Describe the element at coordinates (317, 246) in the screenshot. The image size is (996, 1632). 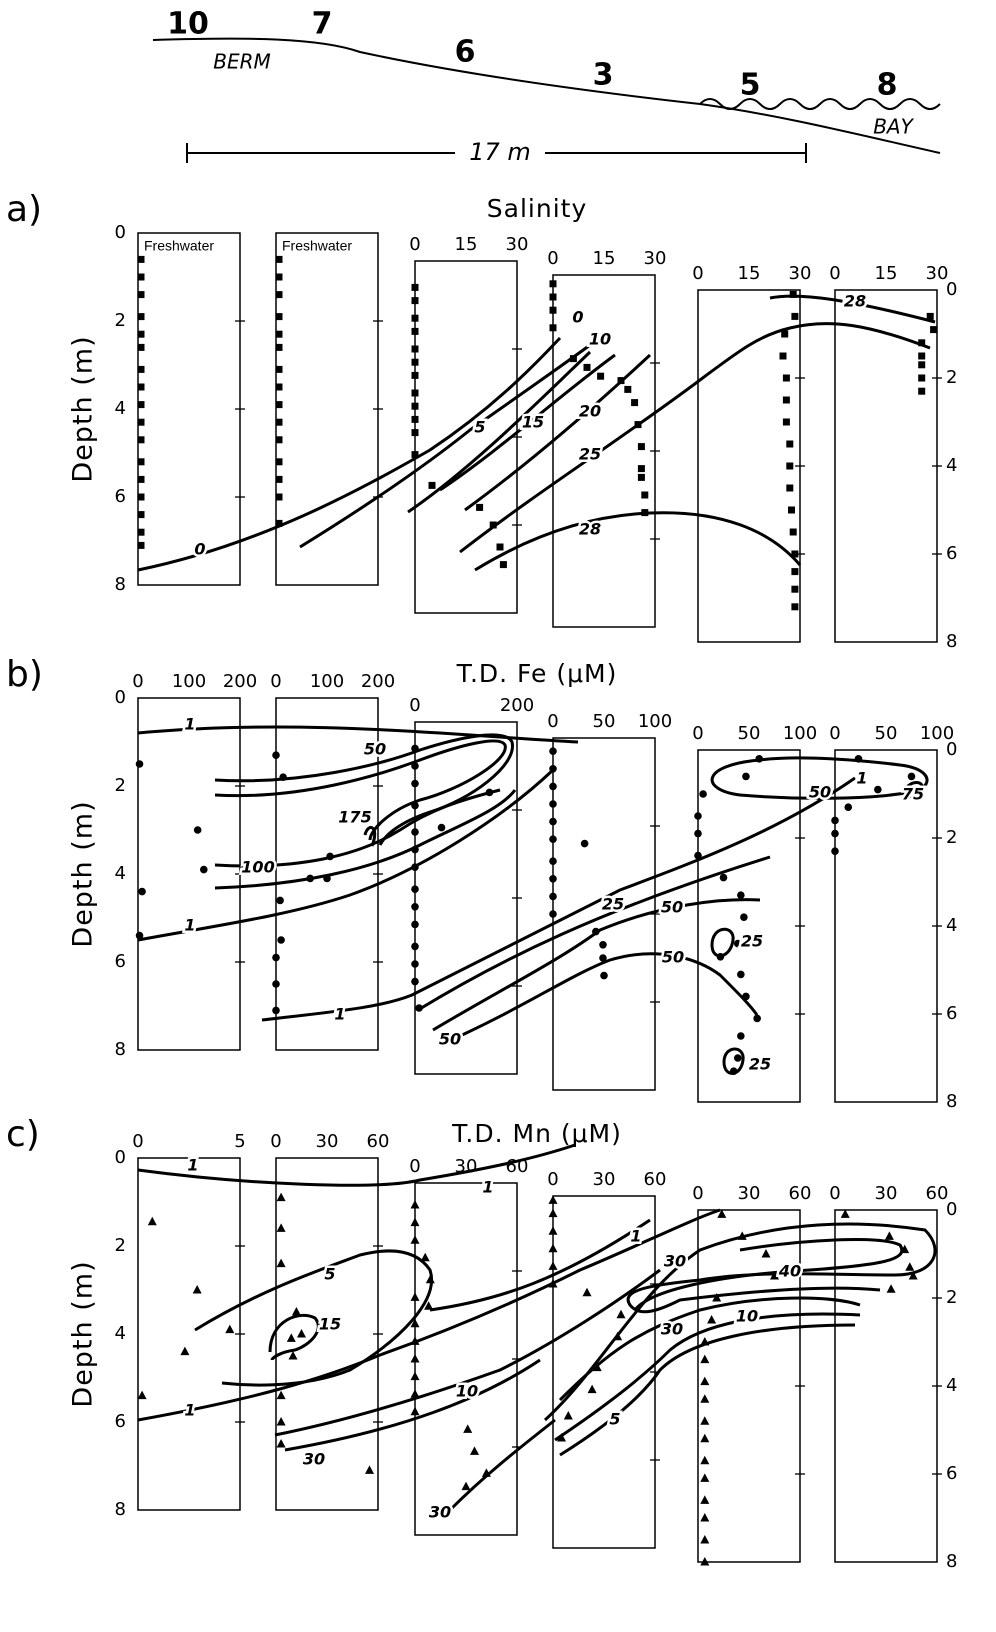
I see `column-note: Freshwater` at that location.